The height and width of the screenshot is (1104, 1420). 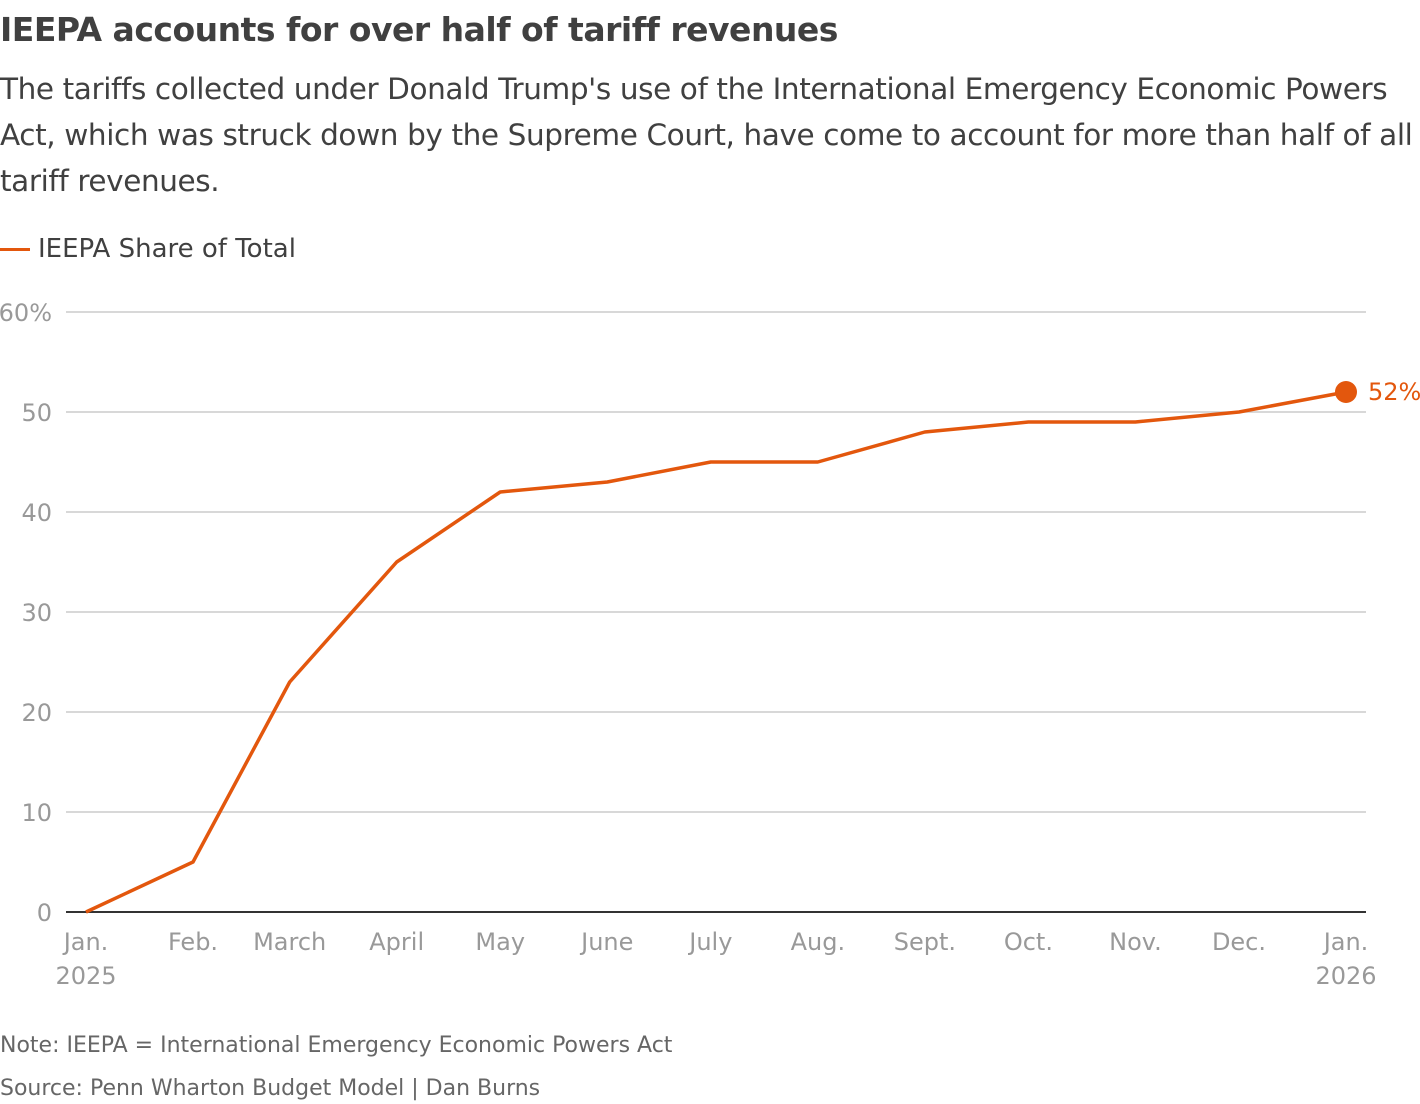 I want to click on legend-label: IEEPA Share of Total, so click(x=167, y=249).